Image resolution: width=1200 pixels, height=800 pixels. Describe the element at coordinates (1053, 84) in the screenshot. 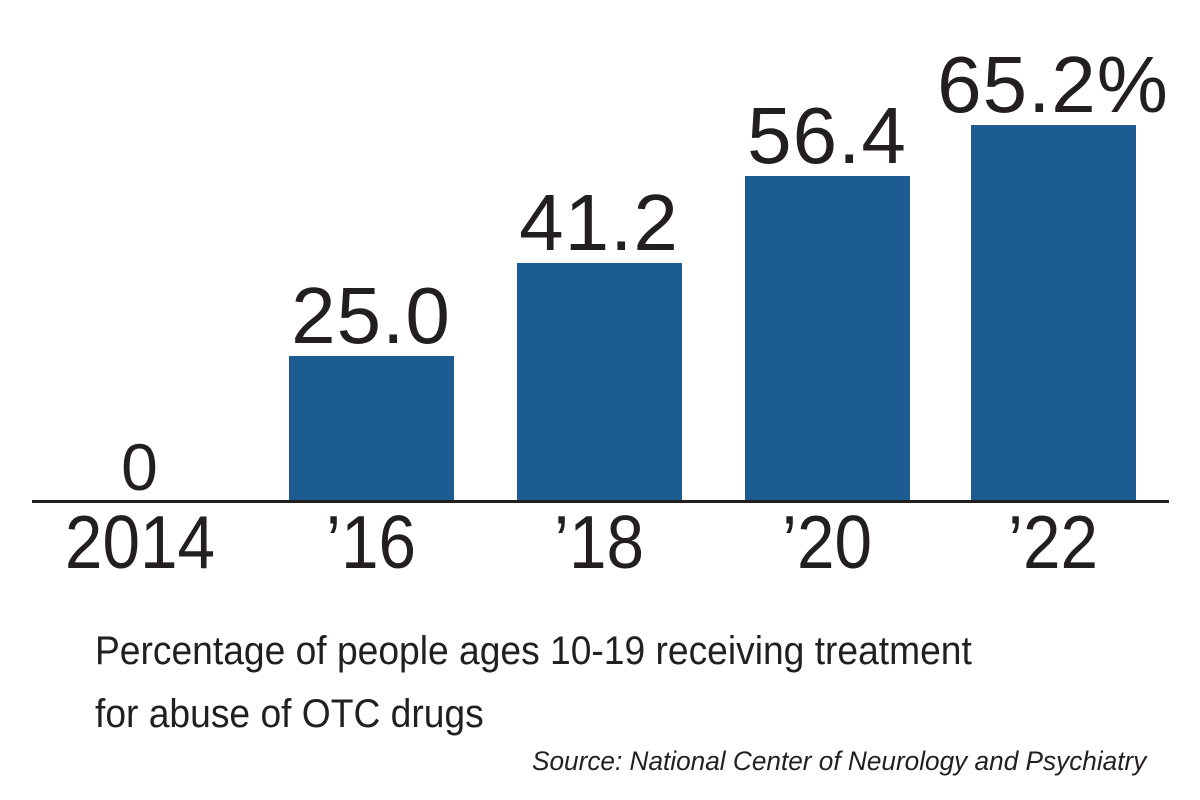

I see `value-label-22: 65.2%` at that location.